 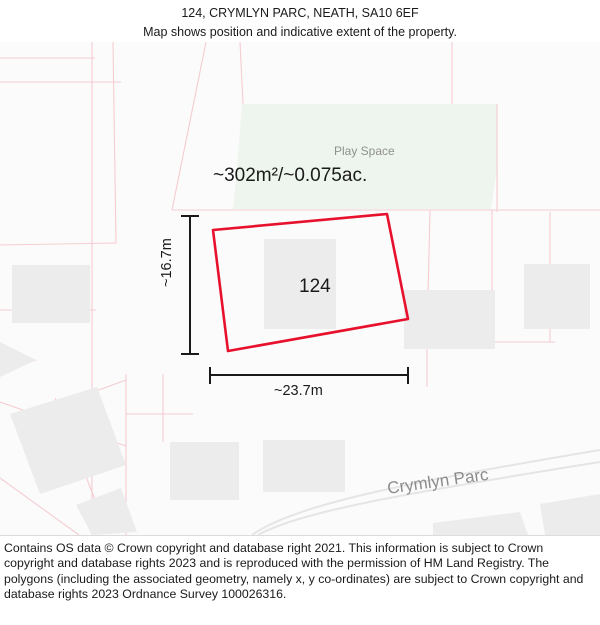 I want to click on height-dimension-line, so click(x=190, y=285).